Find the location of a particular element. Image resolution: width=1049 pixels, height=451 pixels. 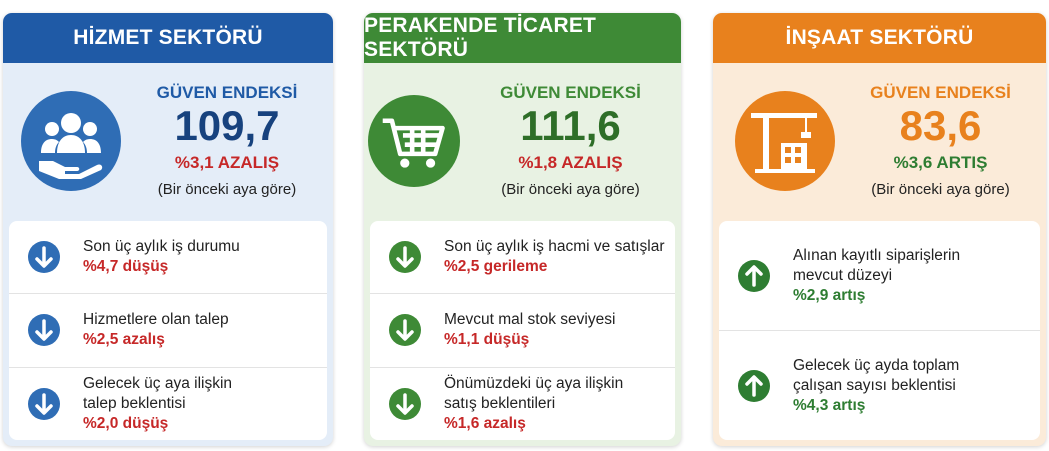

item-line: mevcut düzeyi is located at coordinates (843, 275).